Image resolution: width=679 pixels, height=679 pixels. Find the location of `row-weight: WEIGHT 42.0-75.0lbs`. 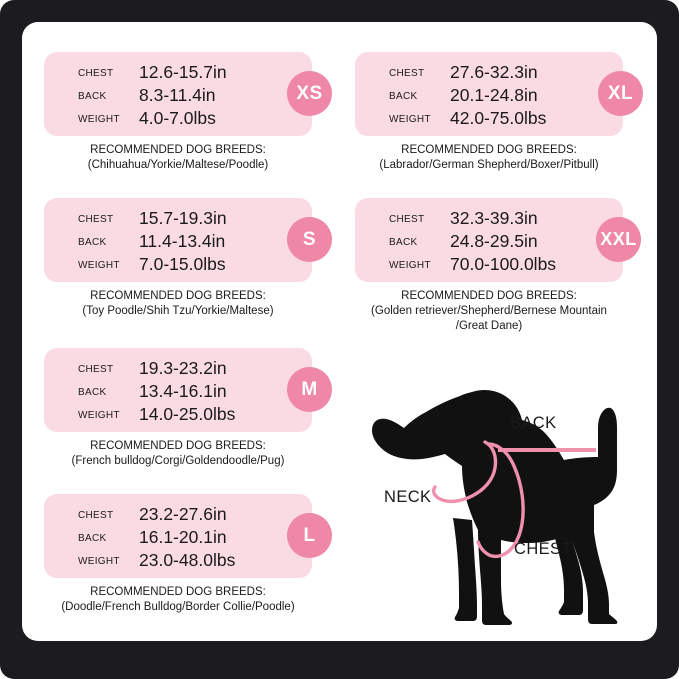

row-weight: WEIGHT 42.0-75.0lbs is located at coordinates (489, 120).